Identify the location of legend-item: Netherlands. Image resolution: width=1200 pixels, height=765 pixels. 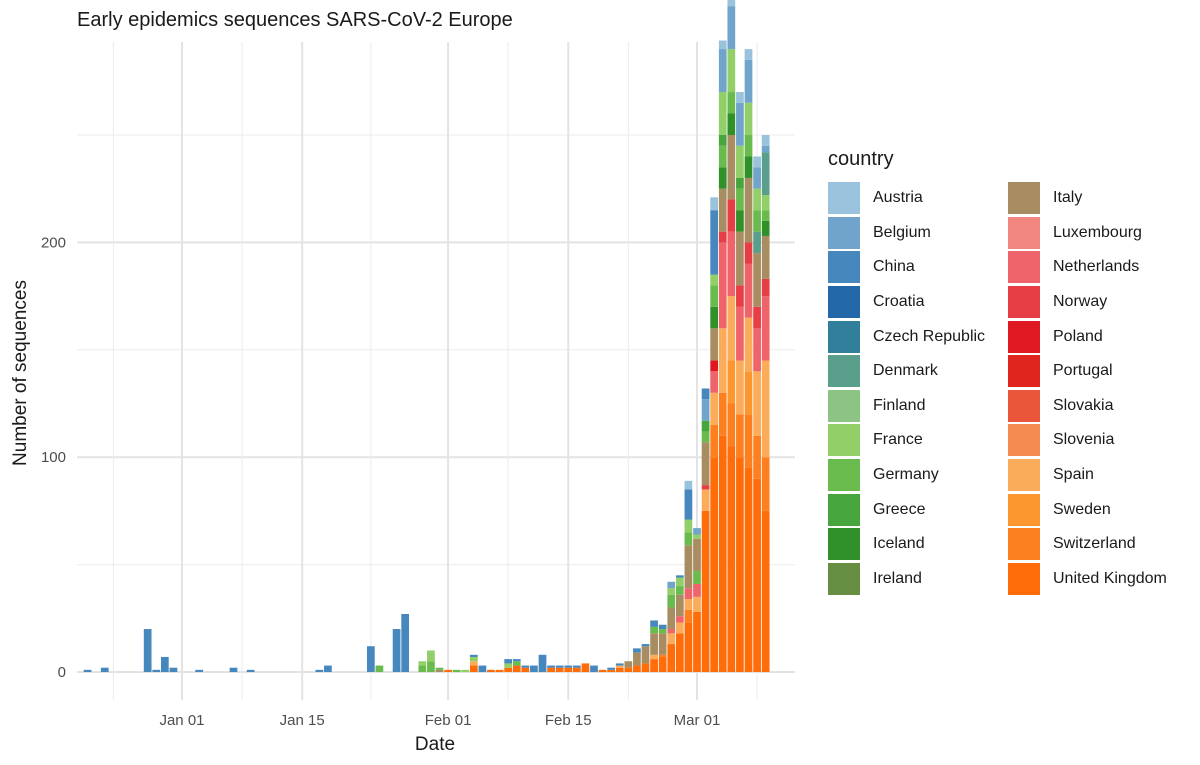
(1098, 267).